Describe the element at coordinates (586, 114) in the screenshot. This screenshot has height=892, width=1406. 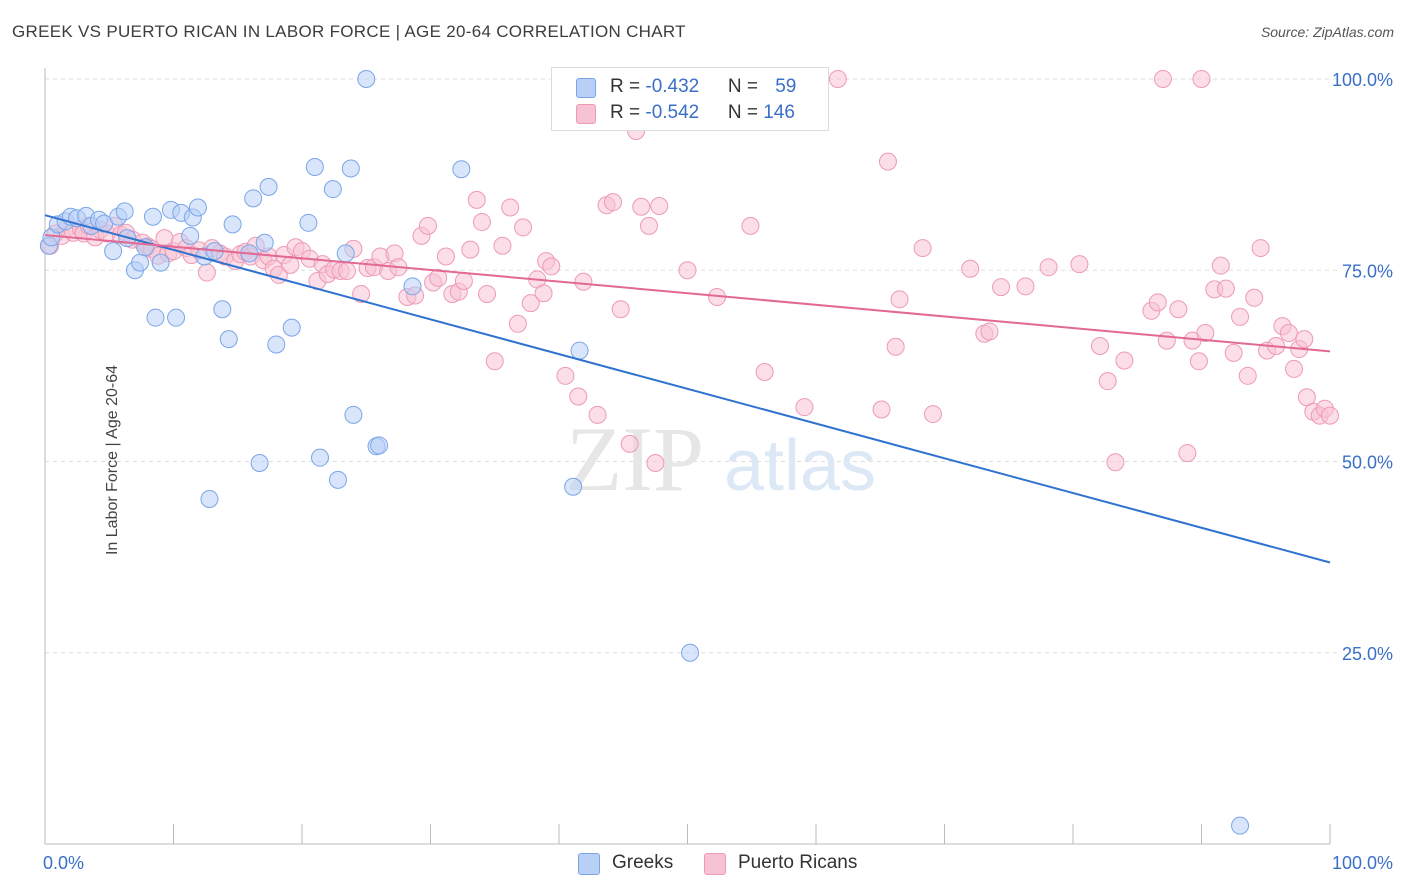
I see `puerto-ricans-swatch` at that location.